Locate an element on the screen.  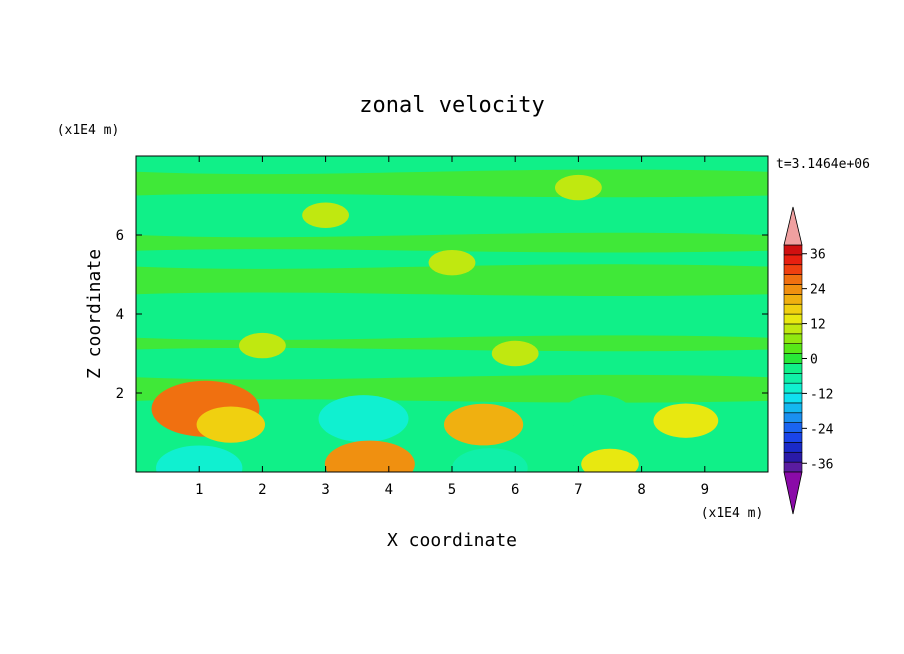
colorbar-over-triangle is located at coordinates (793, 226).